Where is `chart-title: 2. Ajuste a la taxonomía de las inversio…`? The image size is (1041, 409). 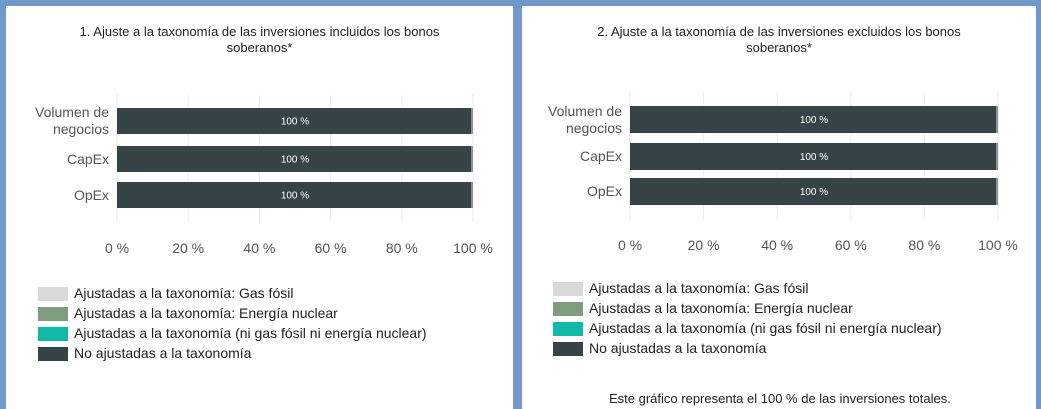
chart-title: 2. Ajuste a la taxonomía de las inversio… is located at coordinates (779, 39).